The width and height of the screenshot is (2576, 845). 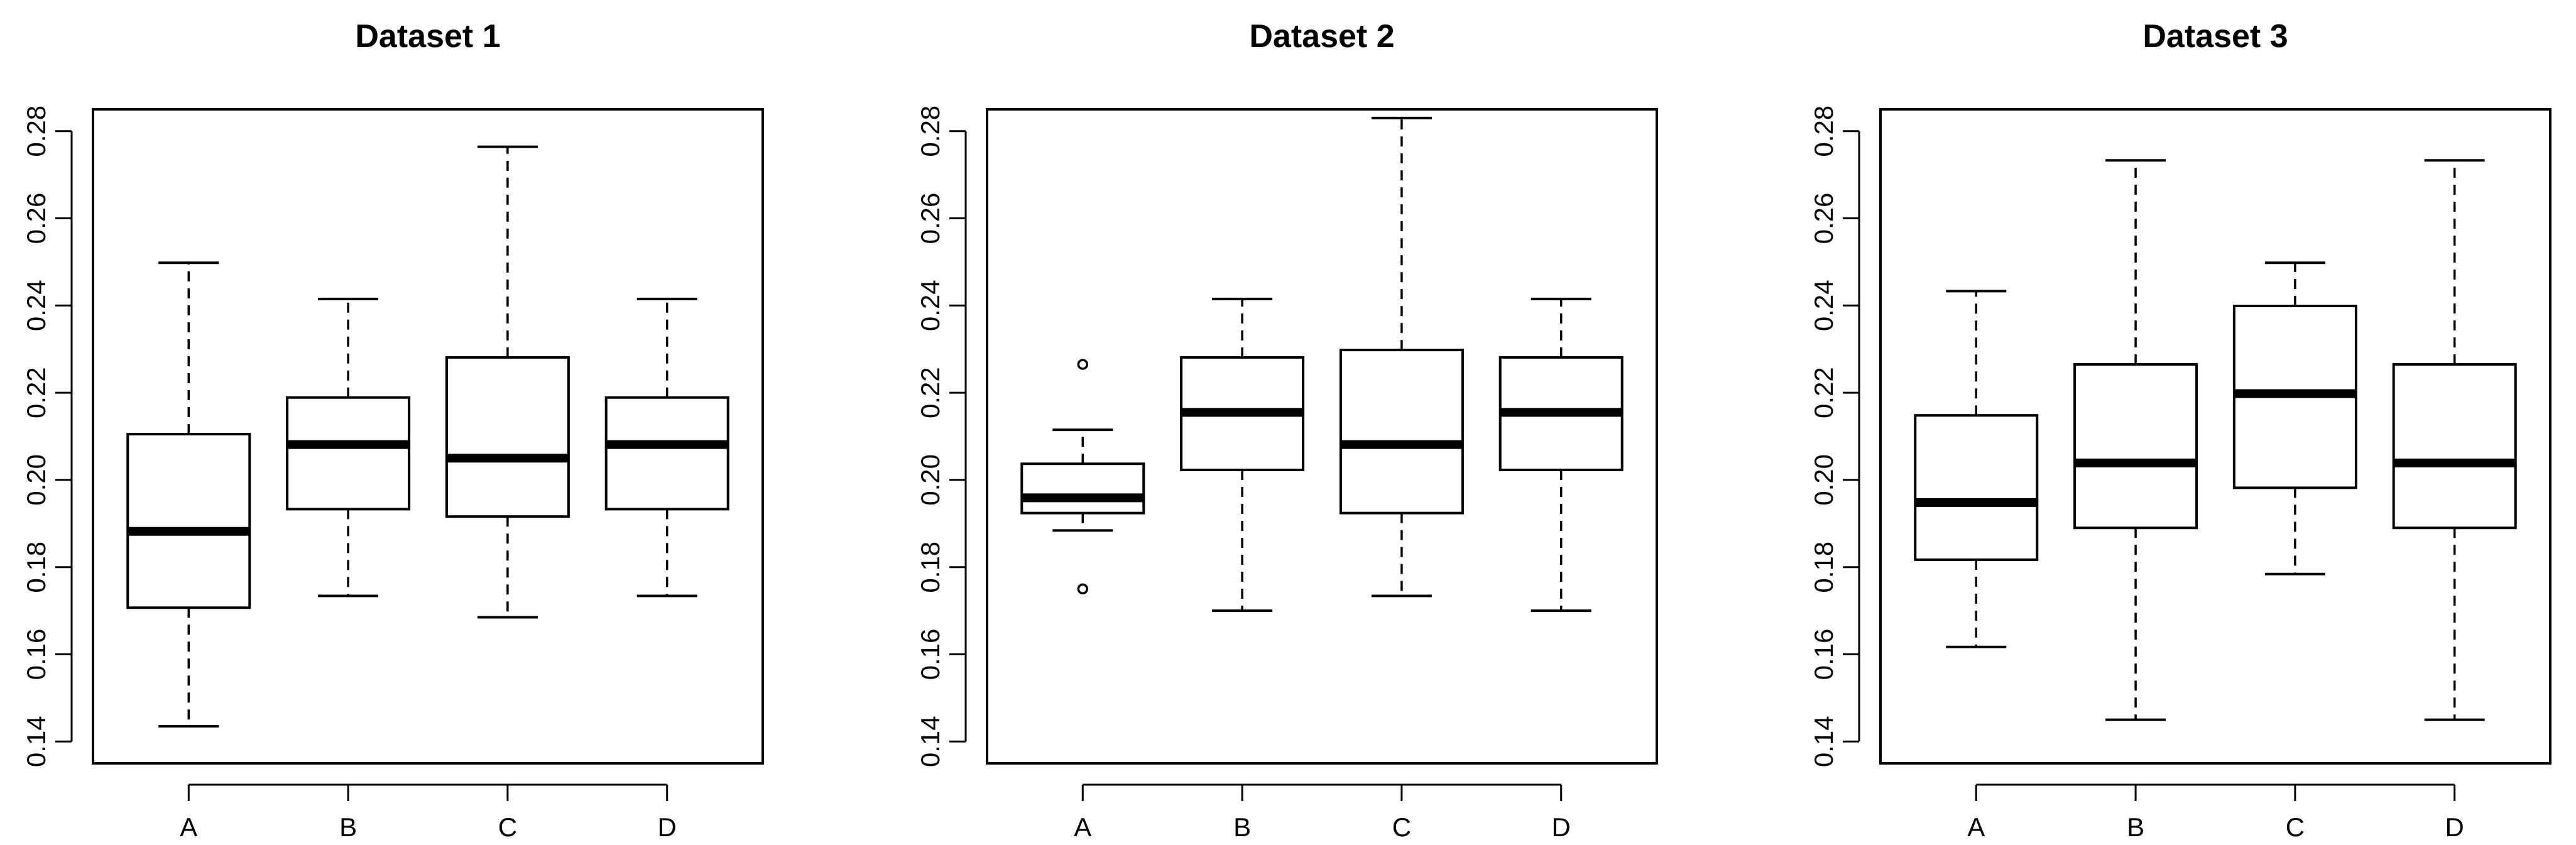 What do you see at coordinates (1321, 36) in the screenshot?
I see `panel-title: Dataset 2` at bounding box center [1321, 36].